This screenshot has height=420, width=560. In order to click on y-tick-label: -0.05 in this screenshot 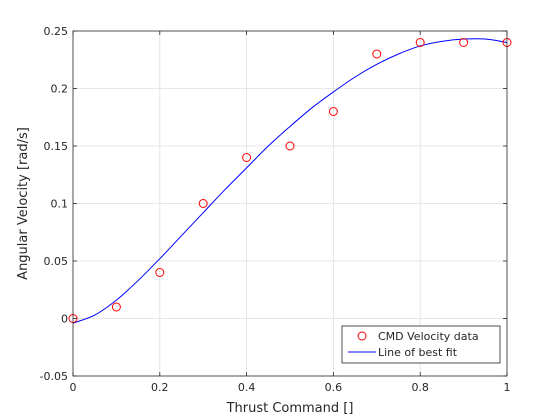, I will do `click(54, 376)`.